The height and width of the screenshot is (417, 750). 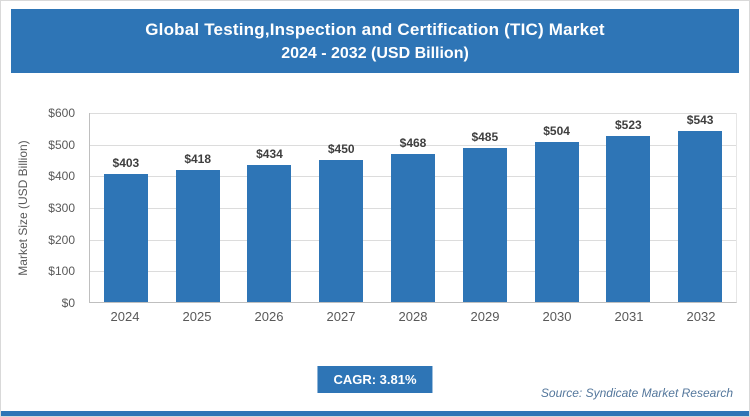 I want to click on bar-group: $403, so click(x=126, y=207).